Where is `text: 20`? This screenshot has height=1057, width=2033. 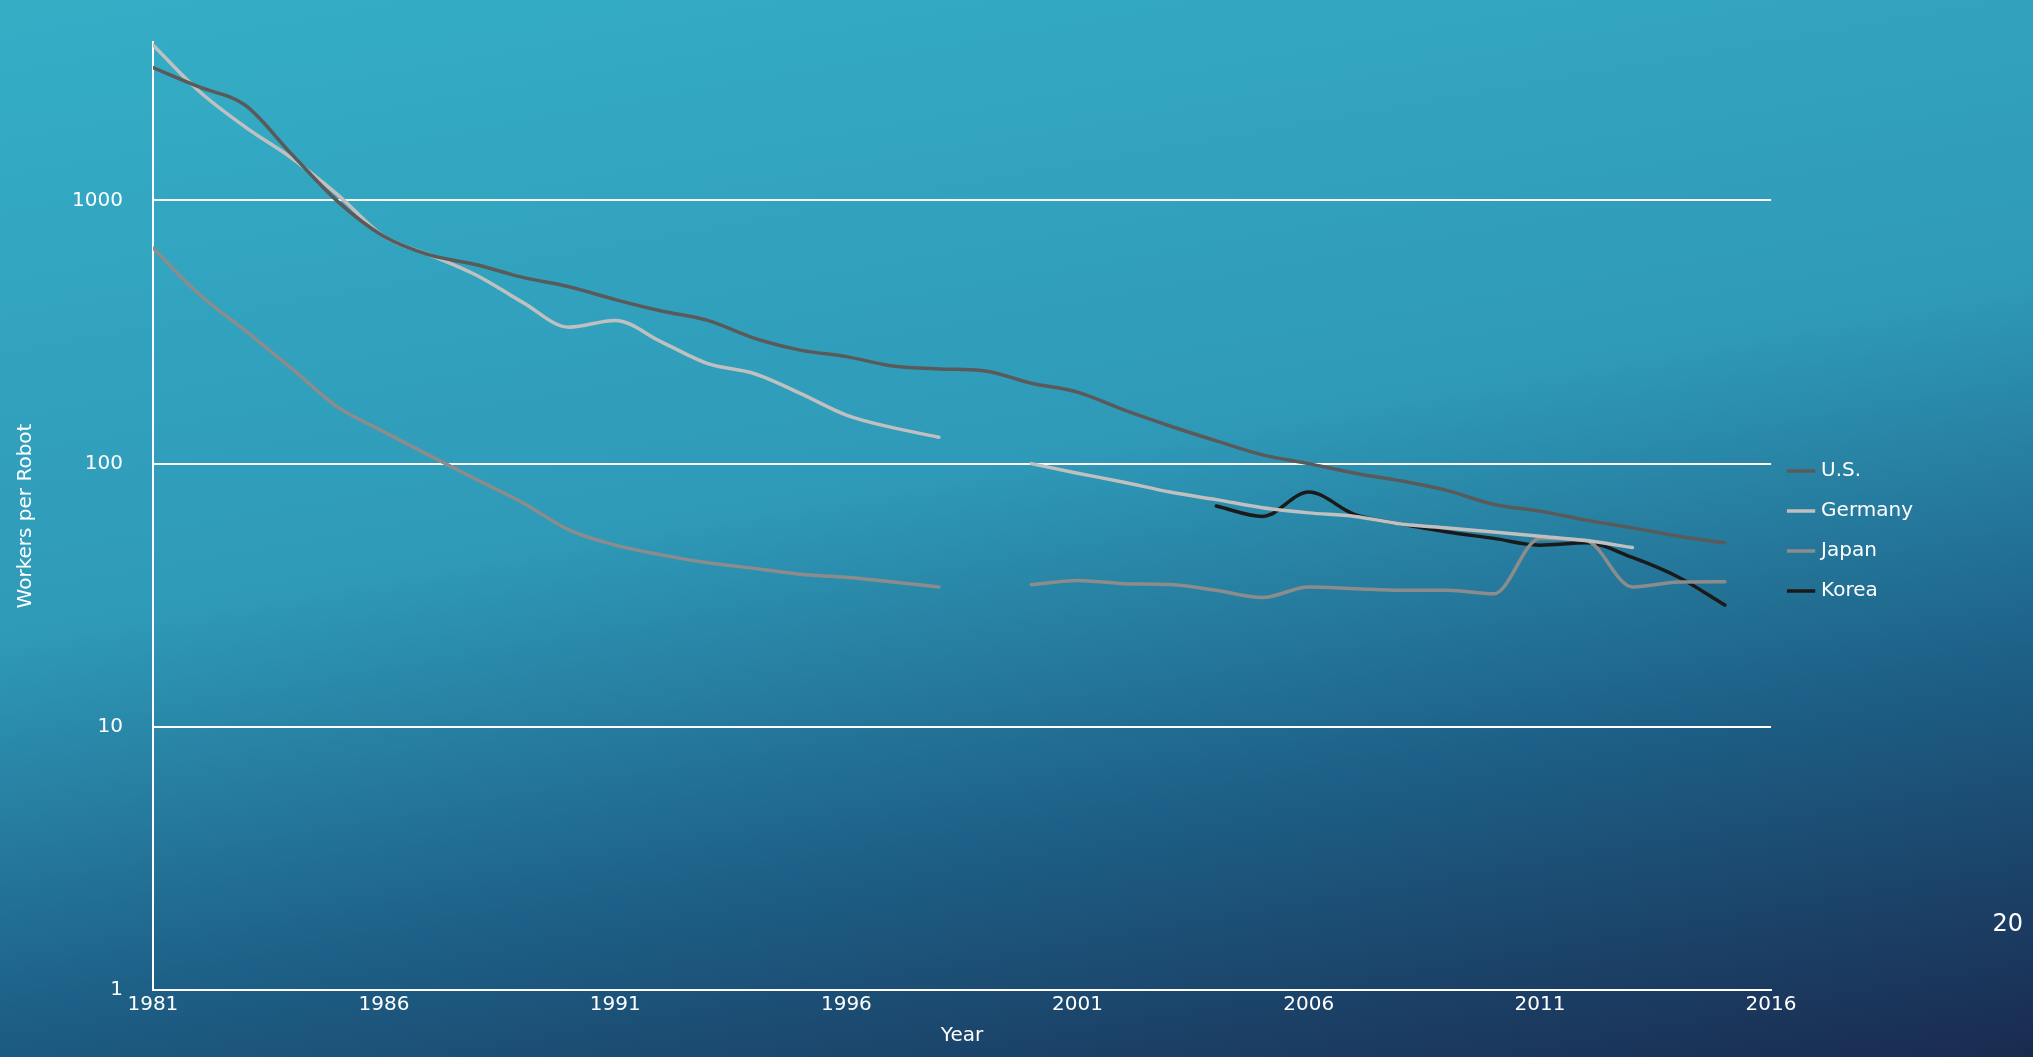 text: 20 is located at coordinates (2007, 923).